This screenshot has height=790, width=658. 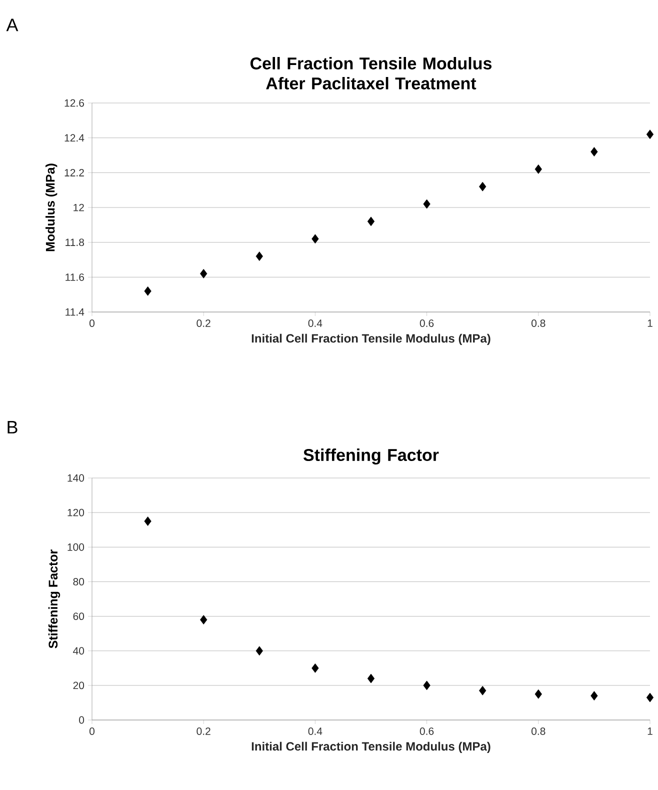 What do you see at coordinates (371, 456) in the screenshot?
I see `chart-title: Stiffening Factor` at bounding box center [371, 456].